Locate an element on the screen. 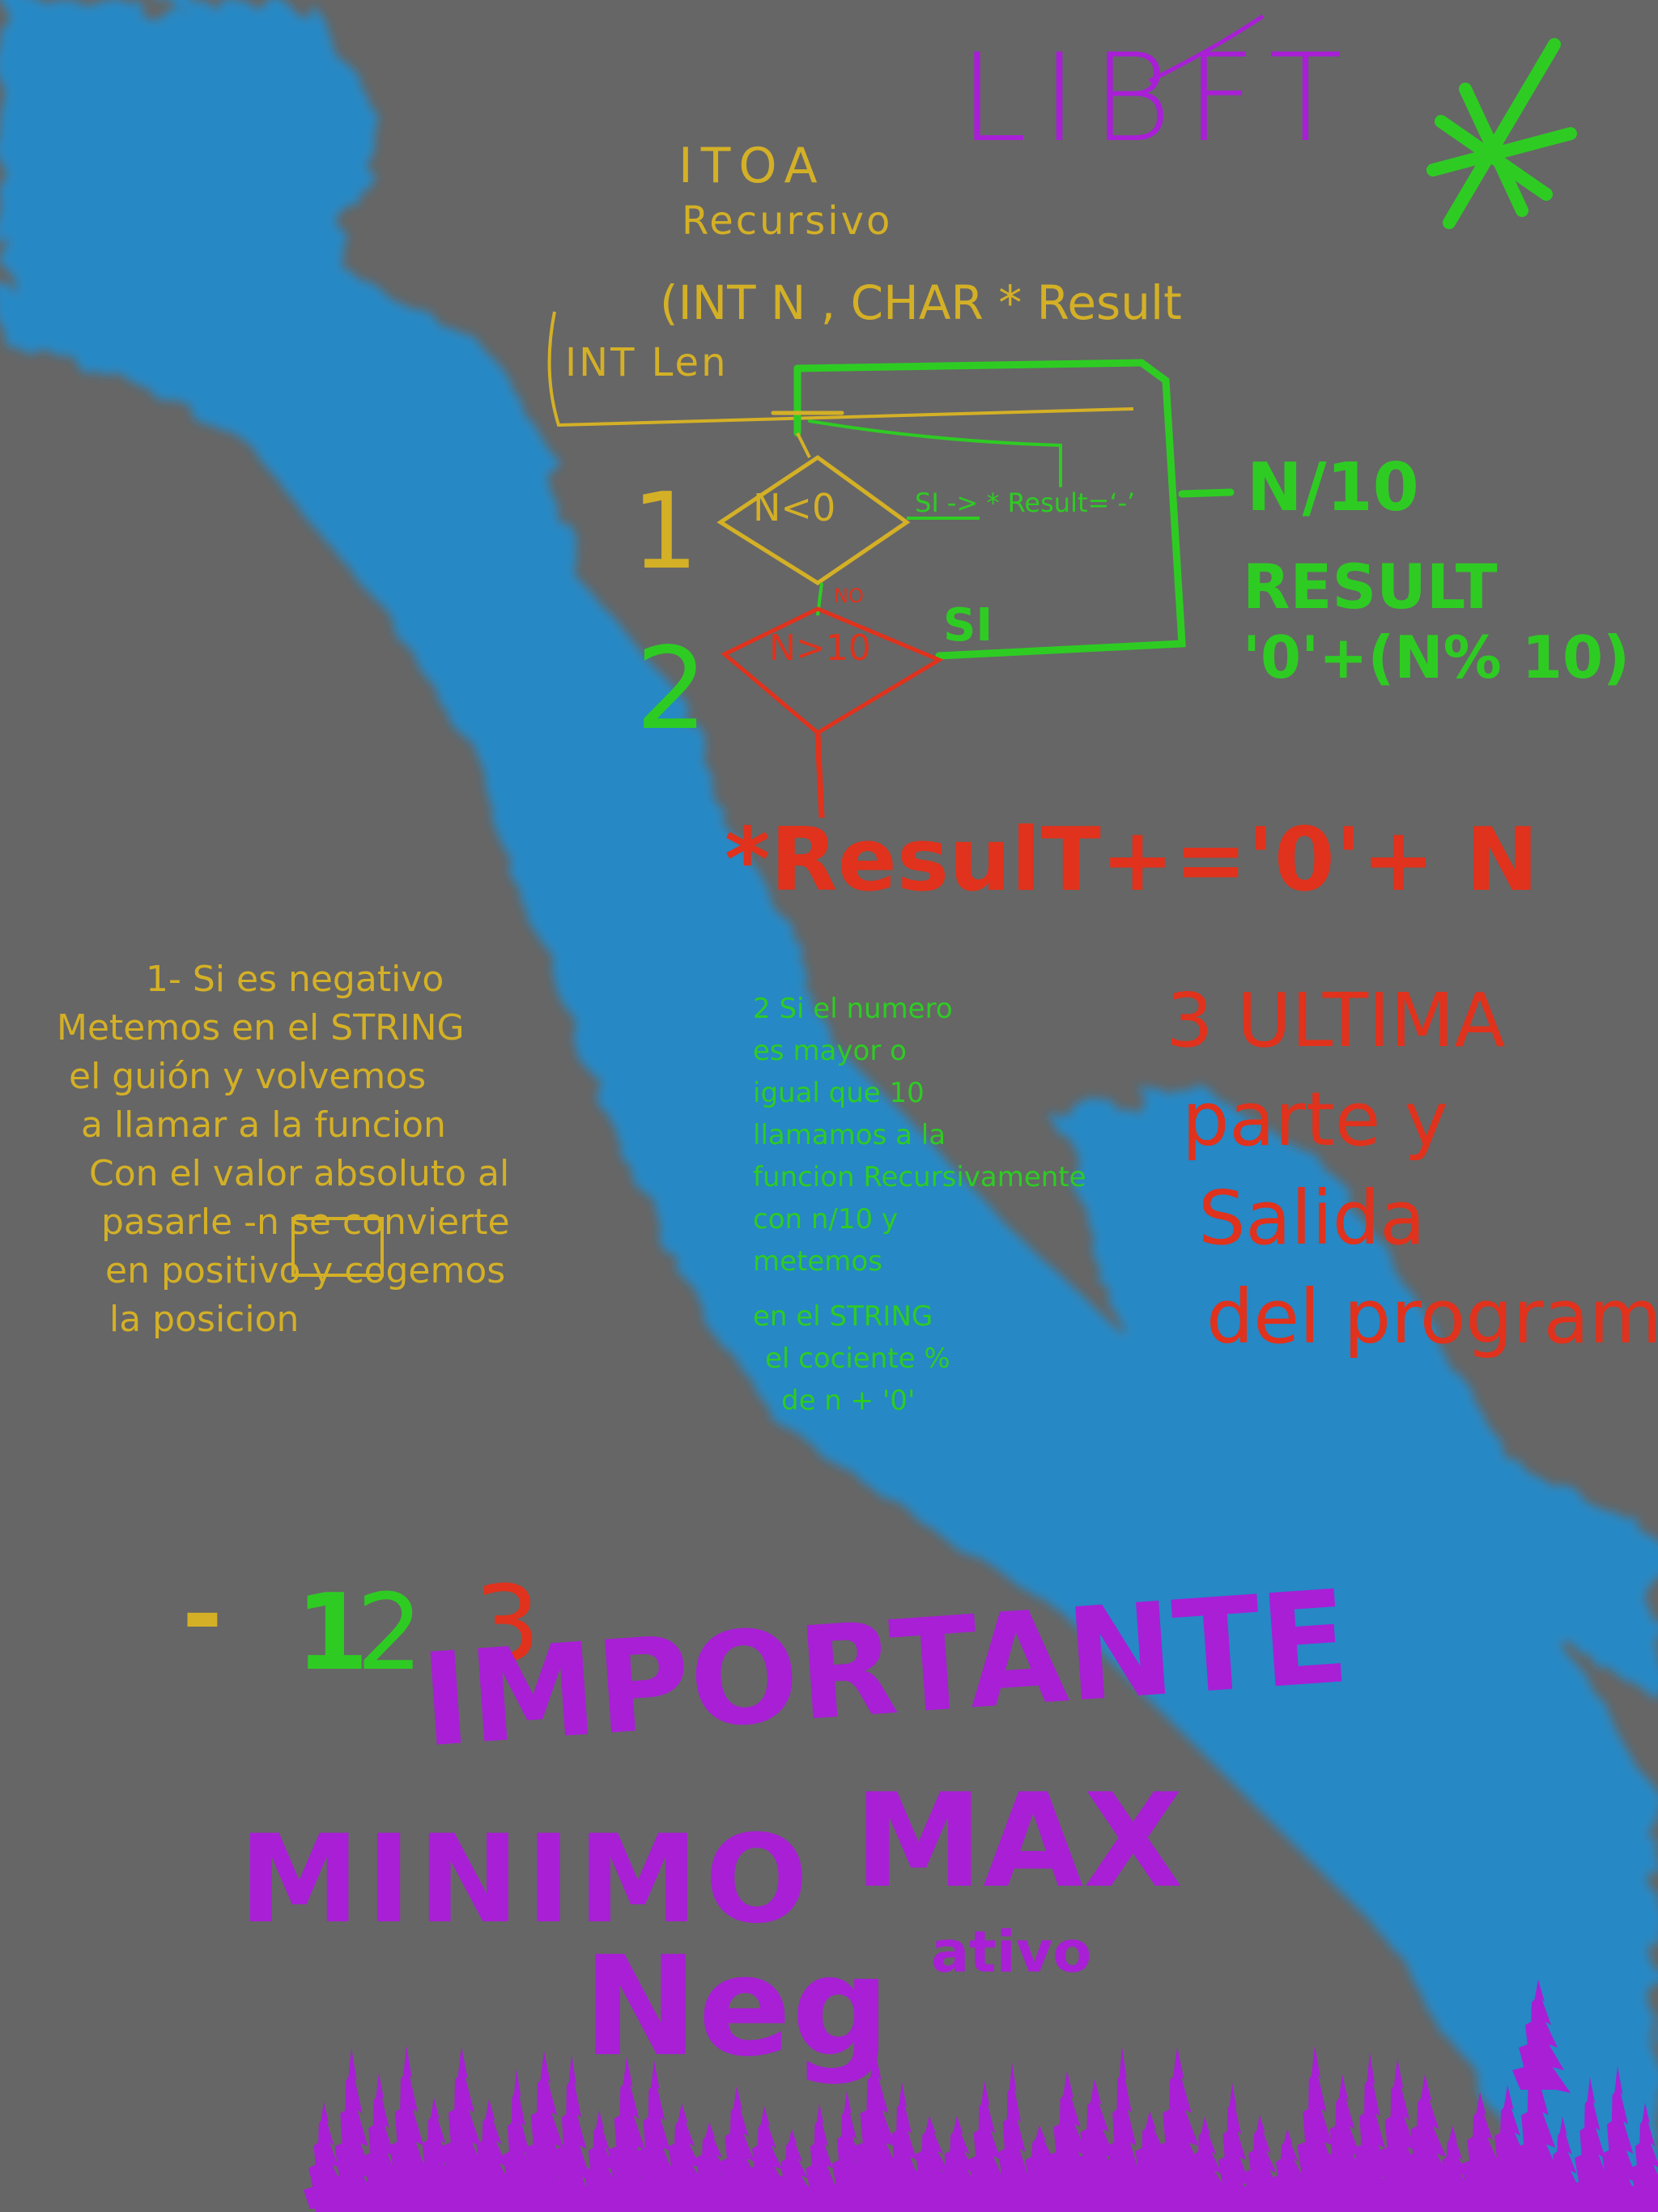  page-title: LIBFT is located at coordinates (1158, 99).